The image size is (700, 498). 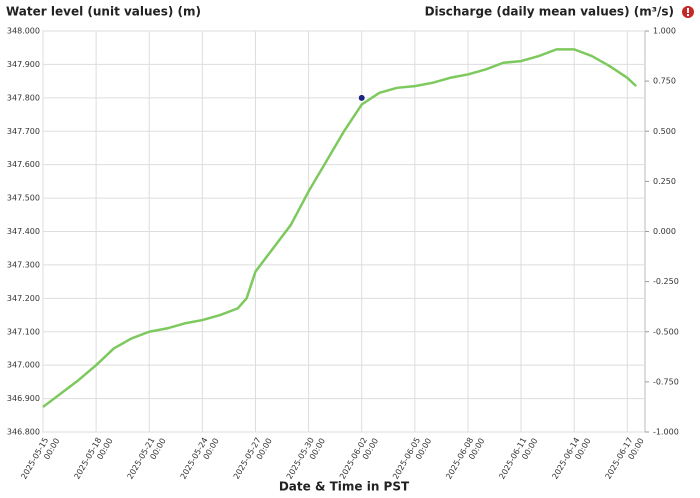 What do you see at coordinates (666, 281) in the screenshot?
I see `y2-tick-label: -0.250` at bounding box center [666, 281].